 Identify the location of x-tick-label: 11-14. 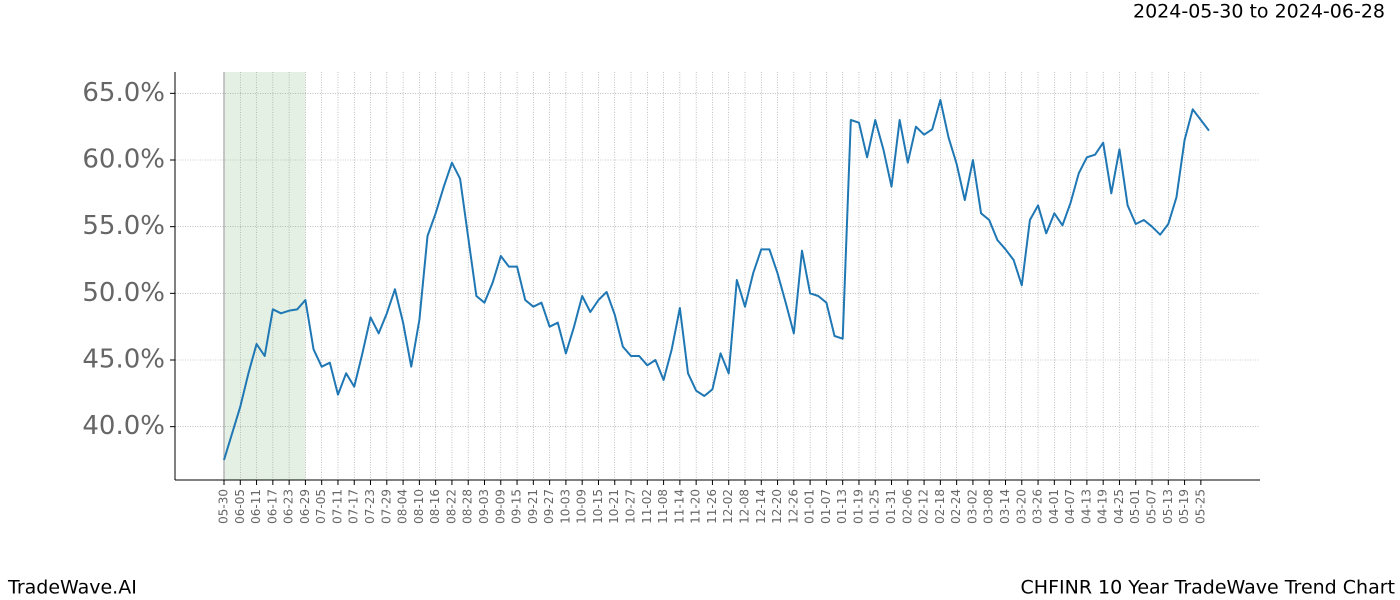
(679, 506).